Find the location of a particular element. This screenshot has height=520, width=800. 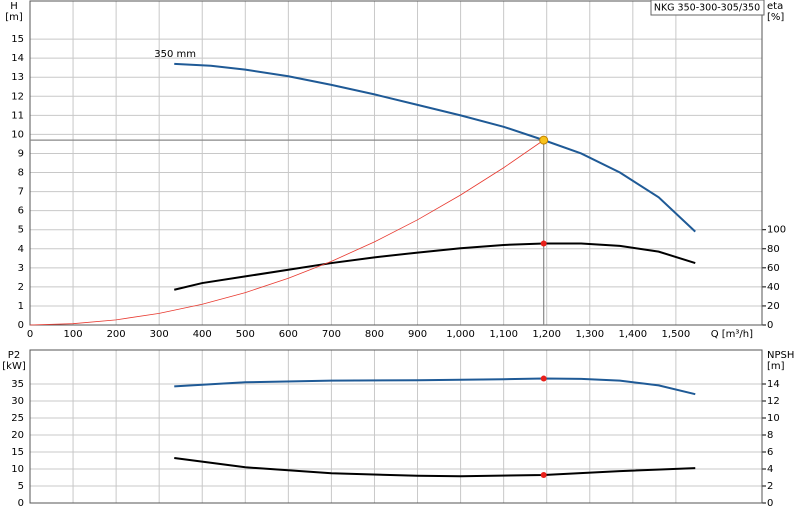

y-tick-label: 1 is located at coordinates (21, 306).